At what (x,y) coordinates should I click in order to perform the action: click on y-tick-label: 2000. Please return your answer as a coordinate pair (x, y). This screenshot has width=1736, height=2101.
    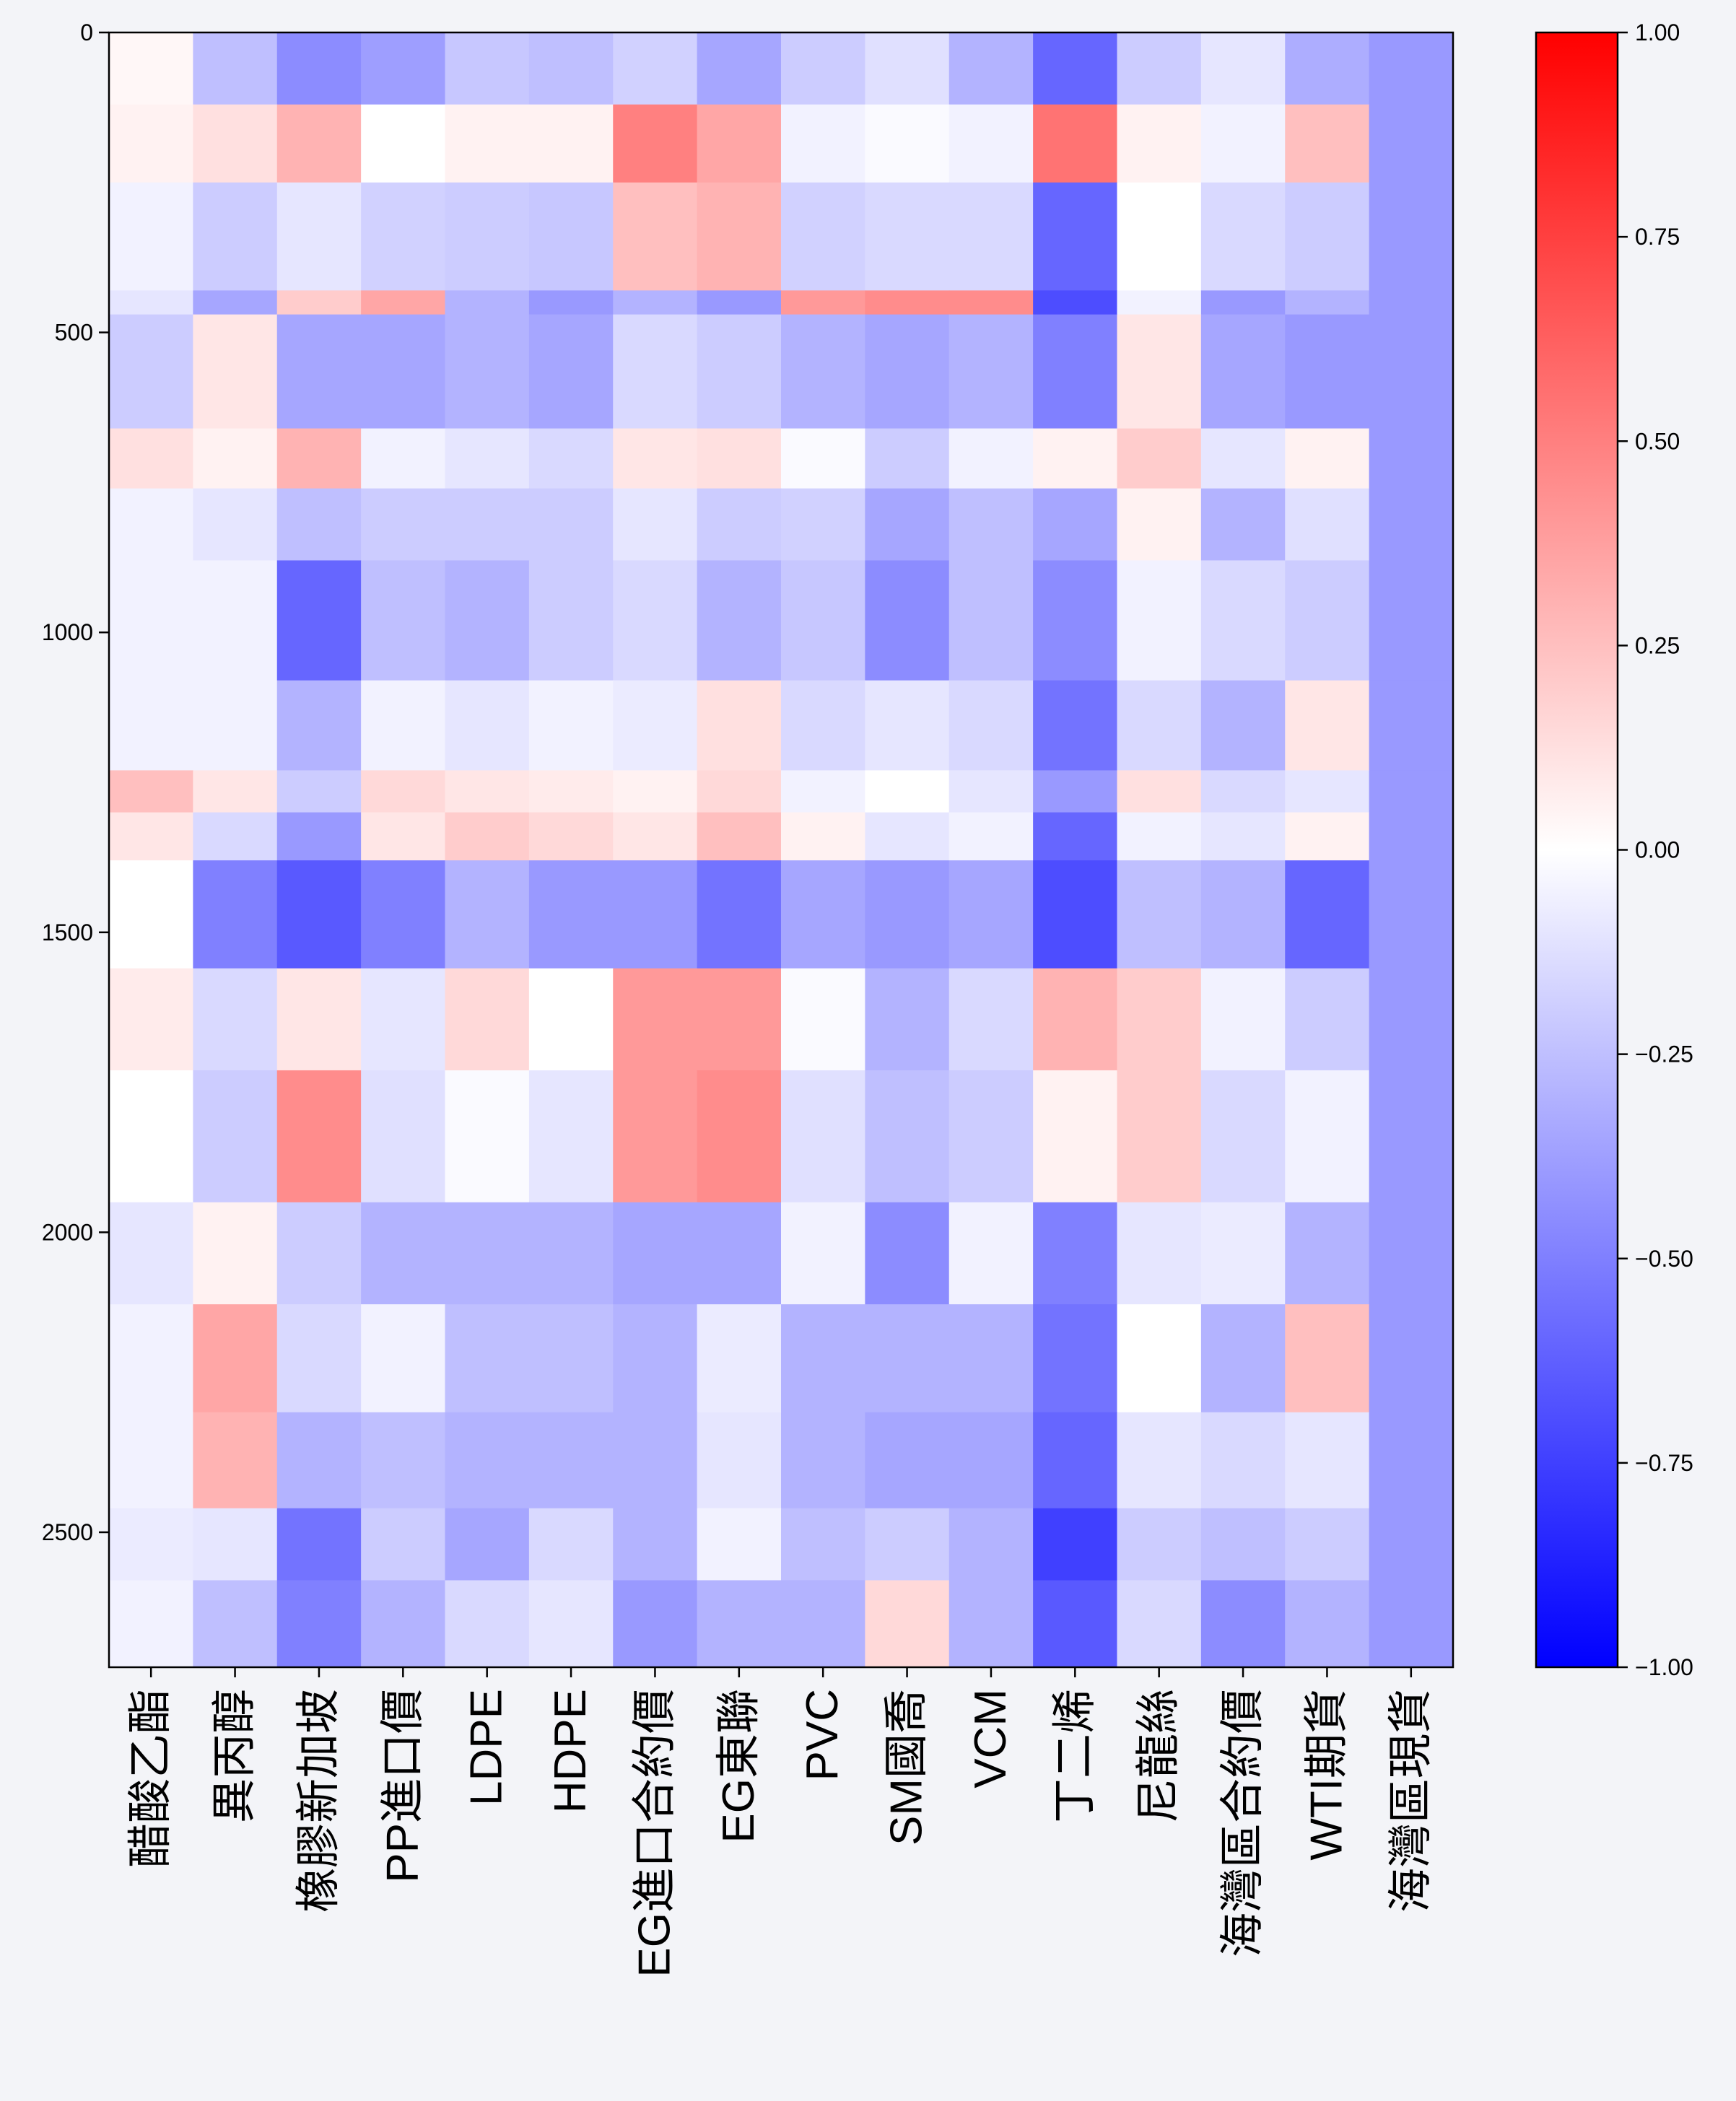
    Looking at the image, I should click on (67, 1232).